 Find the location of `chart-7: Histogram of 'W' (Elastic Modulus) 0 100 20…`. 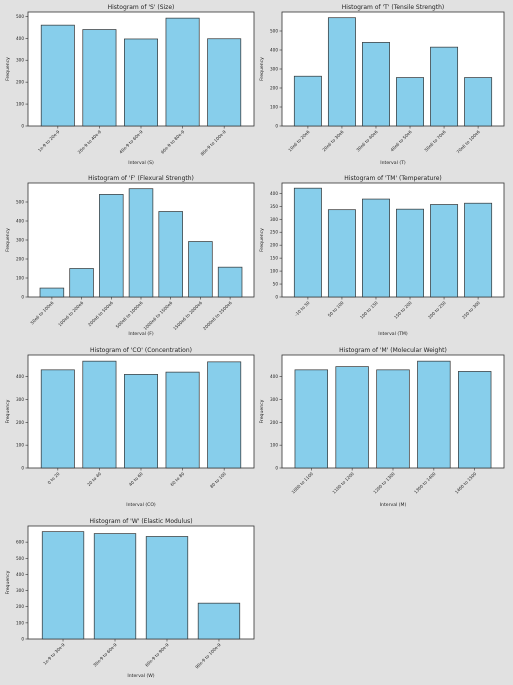

chart-7: Histogram of 'W' (Elastic Modulus) 0 100 20… is located at coordinates (130, 598).